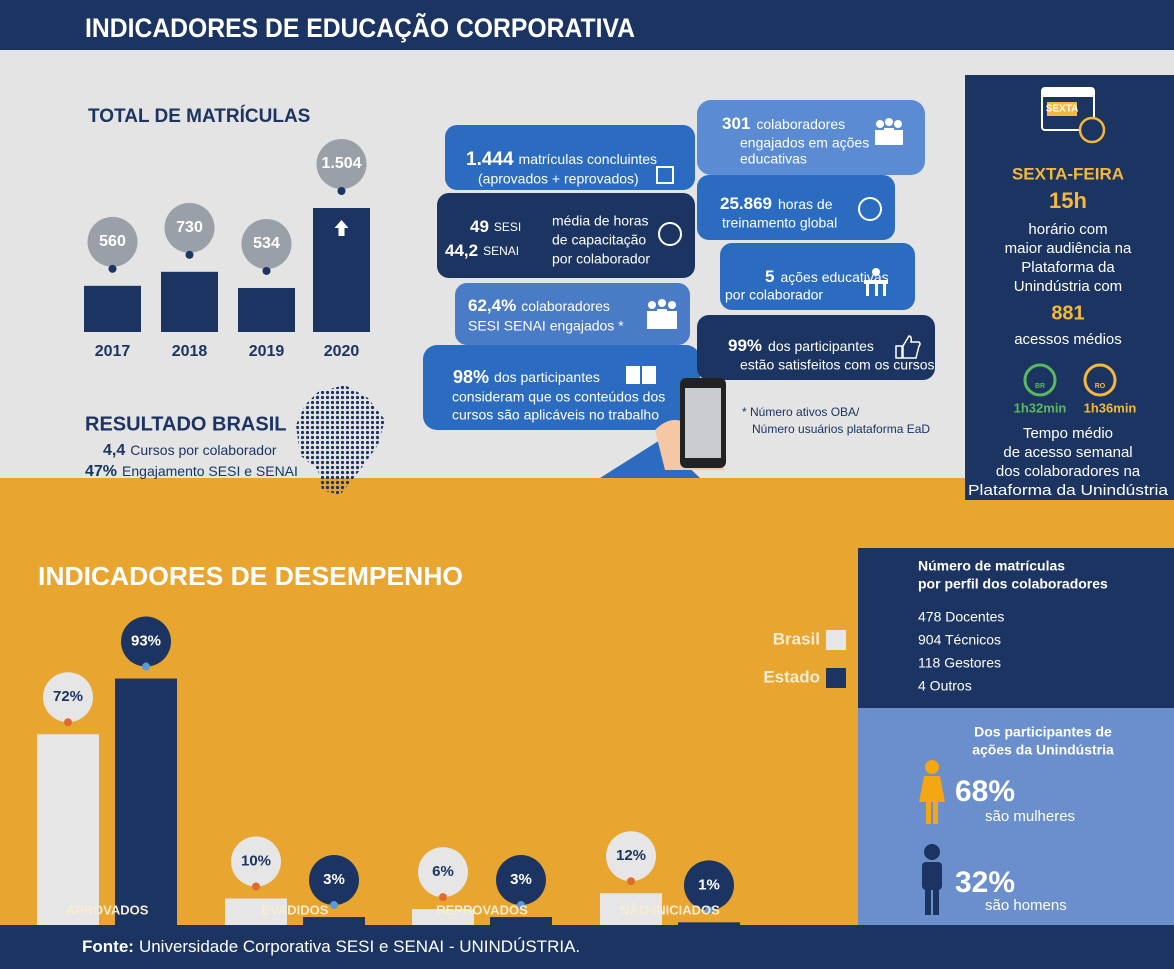 The height and width of the screenshot is (969, 1174). What do you see at coordinates (190, 351) in the screenshot?
I see `category-label: 2018` at bounding box center [190, 351].